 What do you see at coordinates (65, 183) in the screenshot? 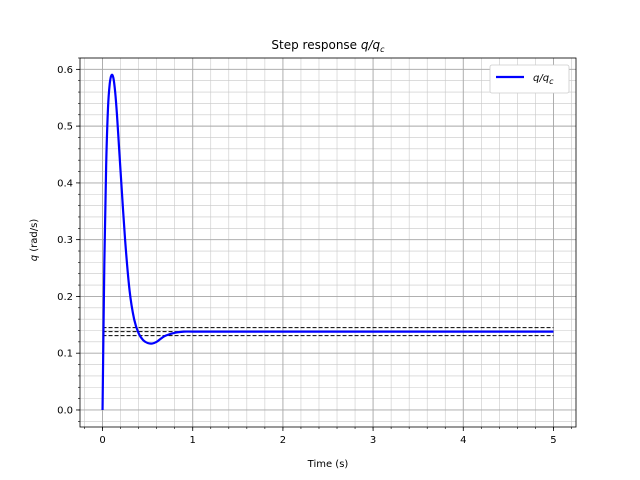
I see `y-tick-label: 0.4` at bounding box center [65, 183].